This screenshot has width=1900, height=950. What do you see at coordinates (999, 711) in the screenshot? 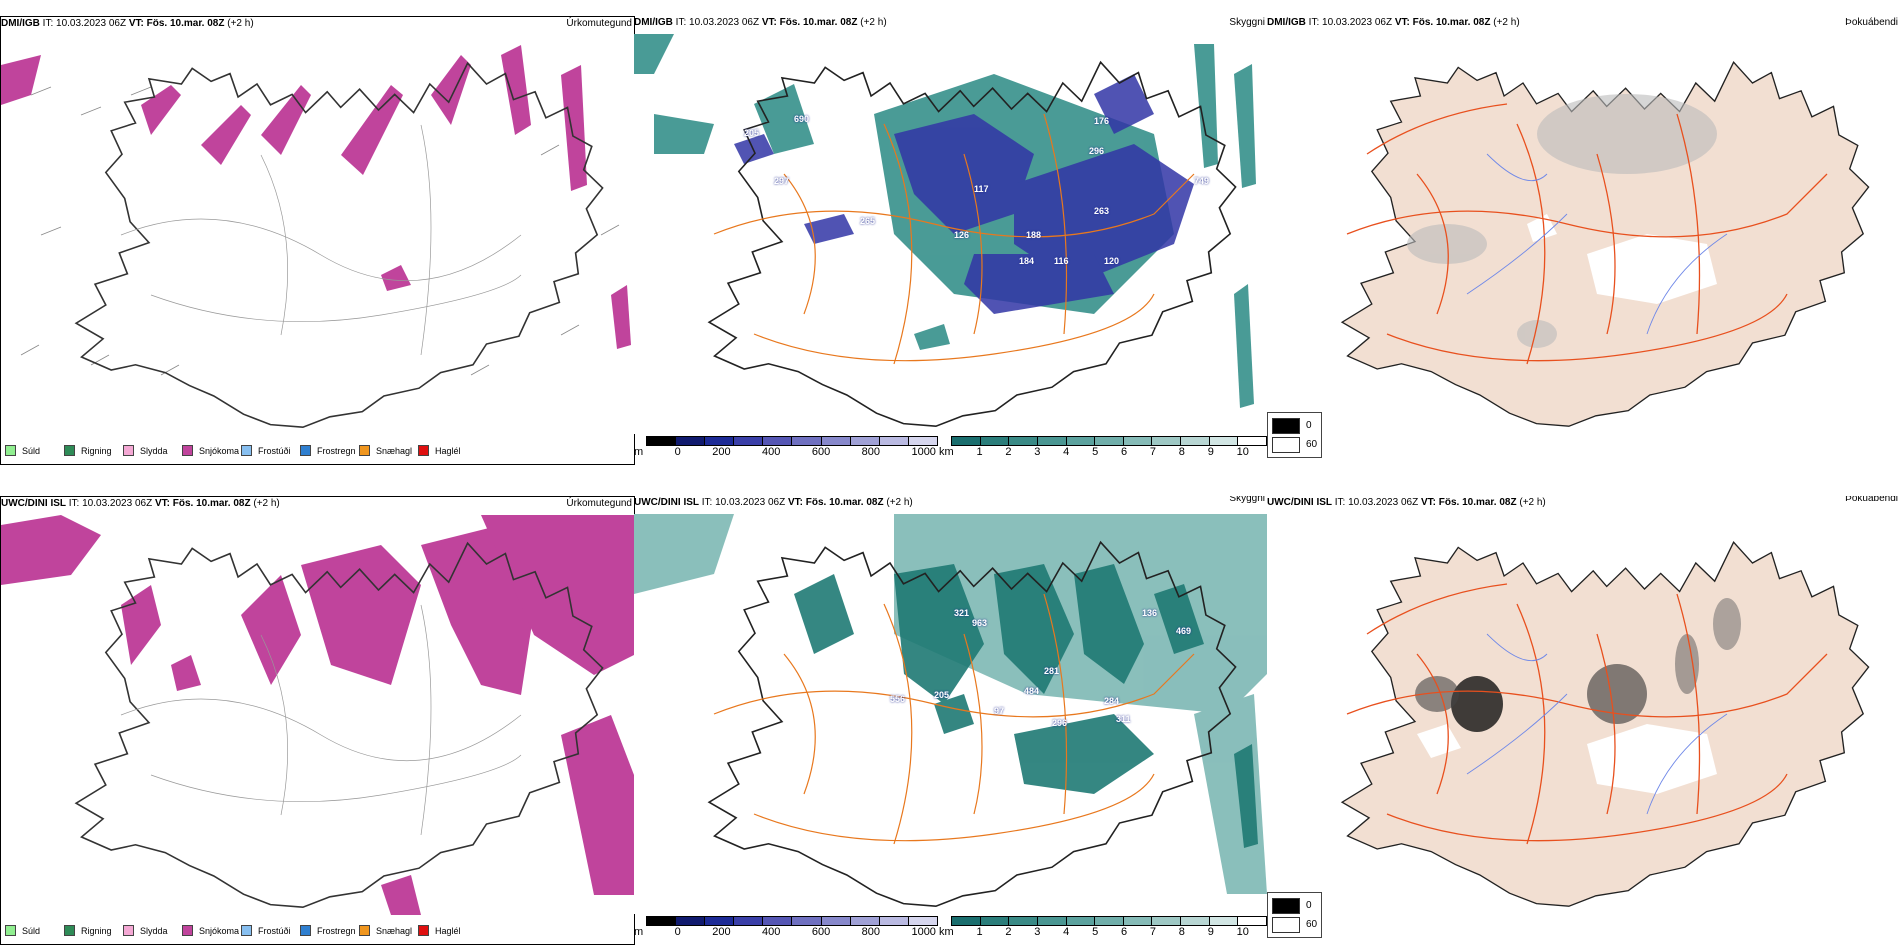
I see `vis-label: 97` at bounding box center [999, 711].